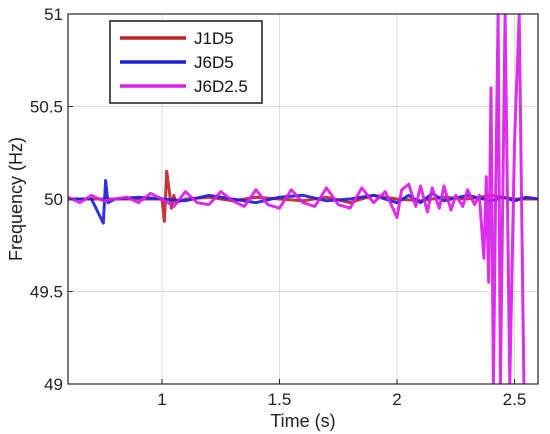  Describe the element at coordinates (186, 62) in the screenshot. I see `legend: J1D5 J6D5 J6D2.5` at that location.